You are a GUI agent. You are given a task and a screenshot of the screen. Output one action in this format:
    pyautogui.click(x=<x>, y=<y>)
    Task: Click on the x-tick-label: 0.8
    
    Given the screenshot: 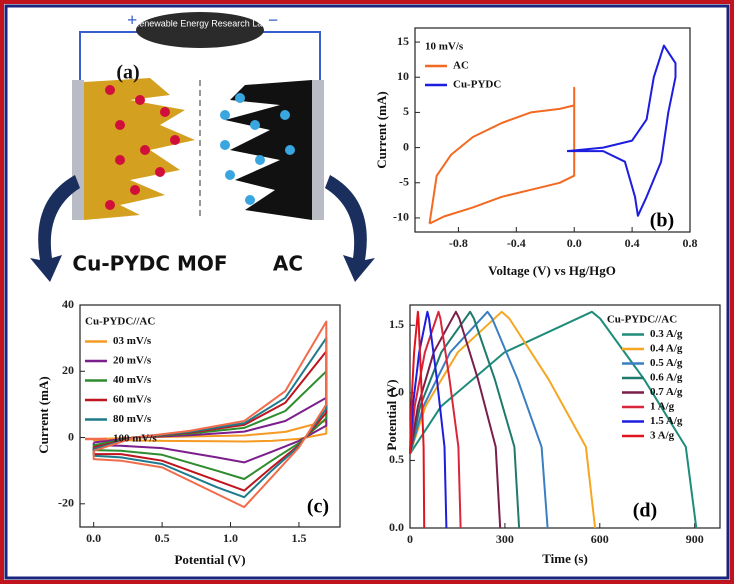 What is the action you would take?
    pyautogui.click(x=690, y=243)
    